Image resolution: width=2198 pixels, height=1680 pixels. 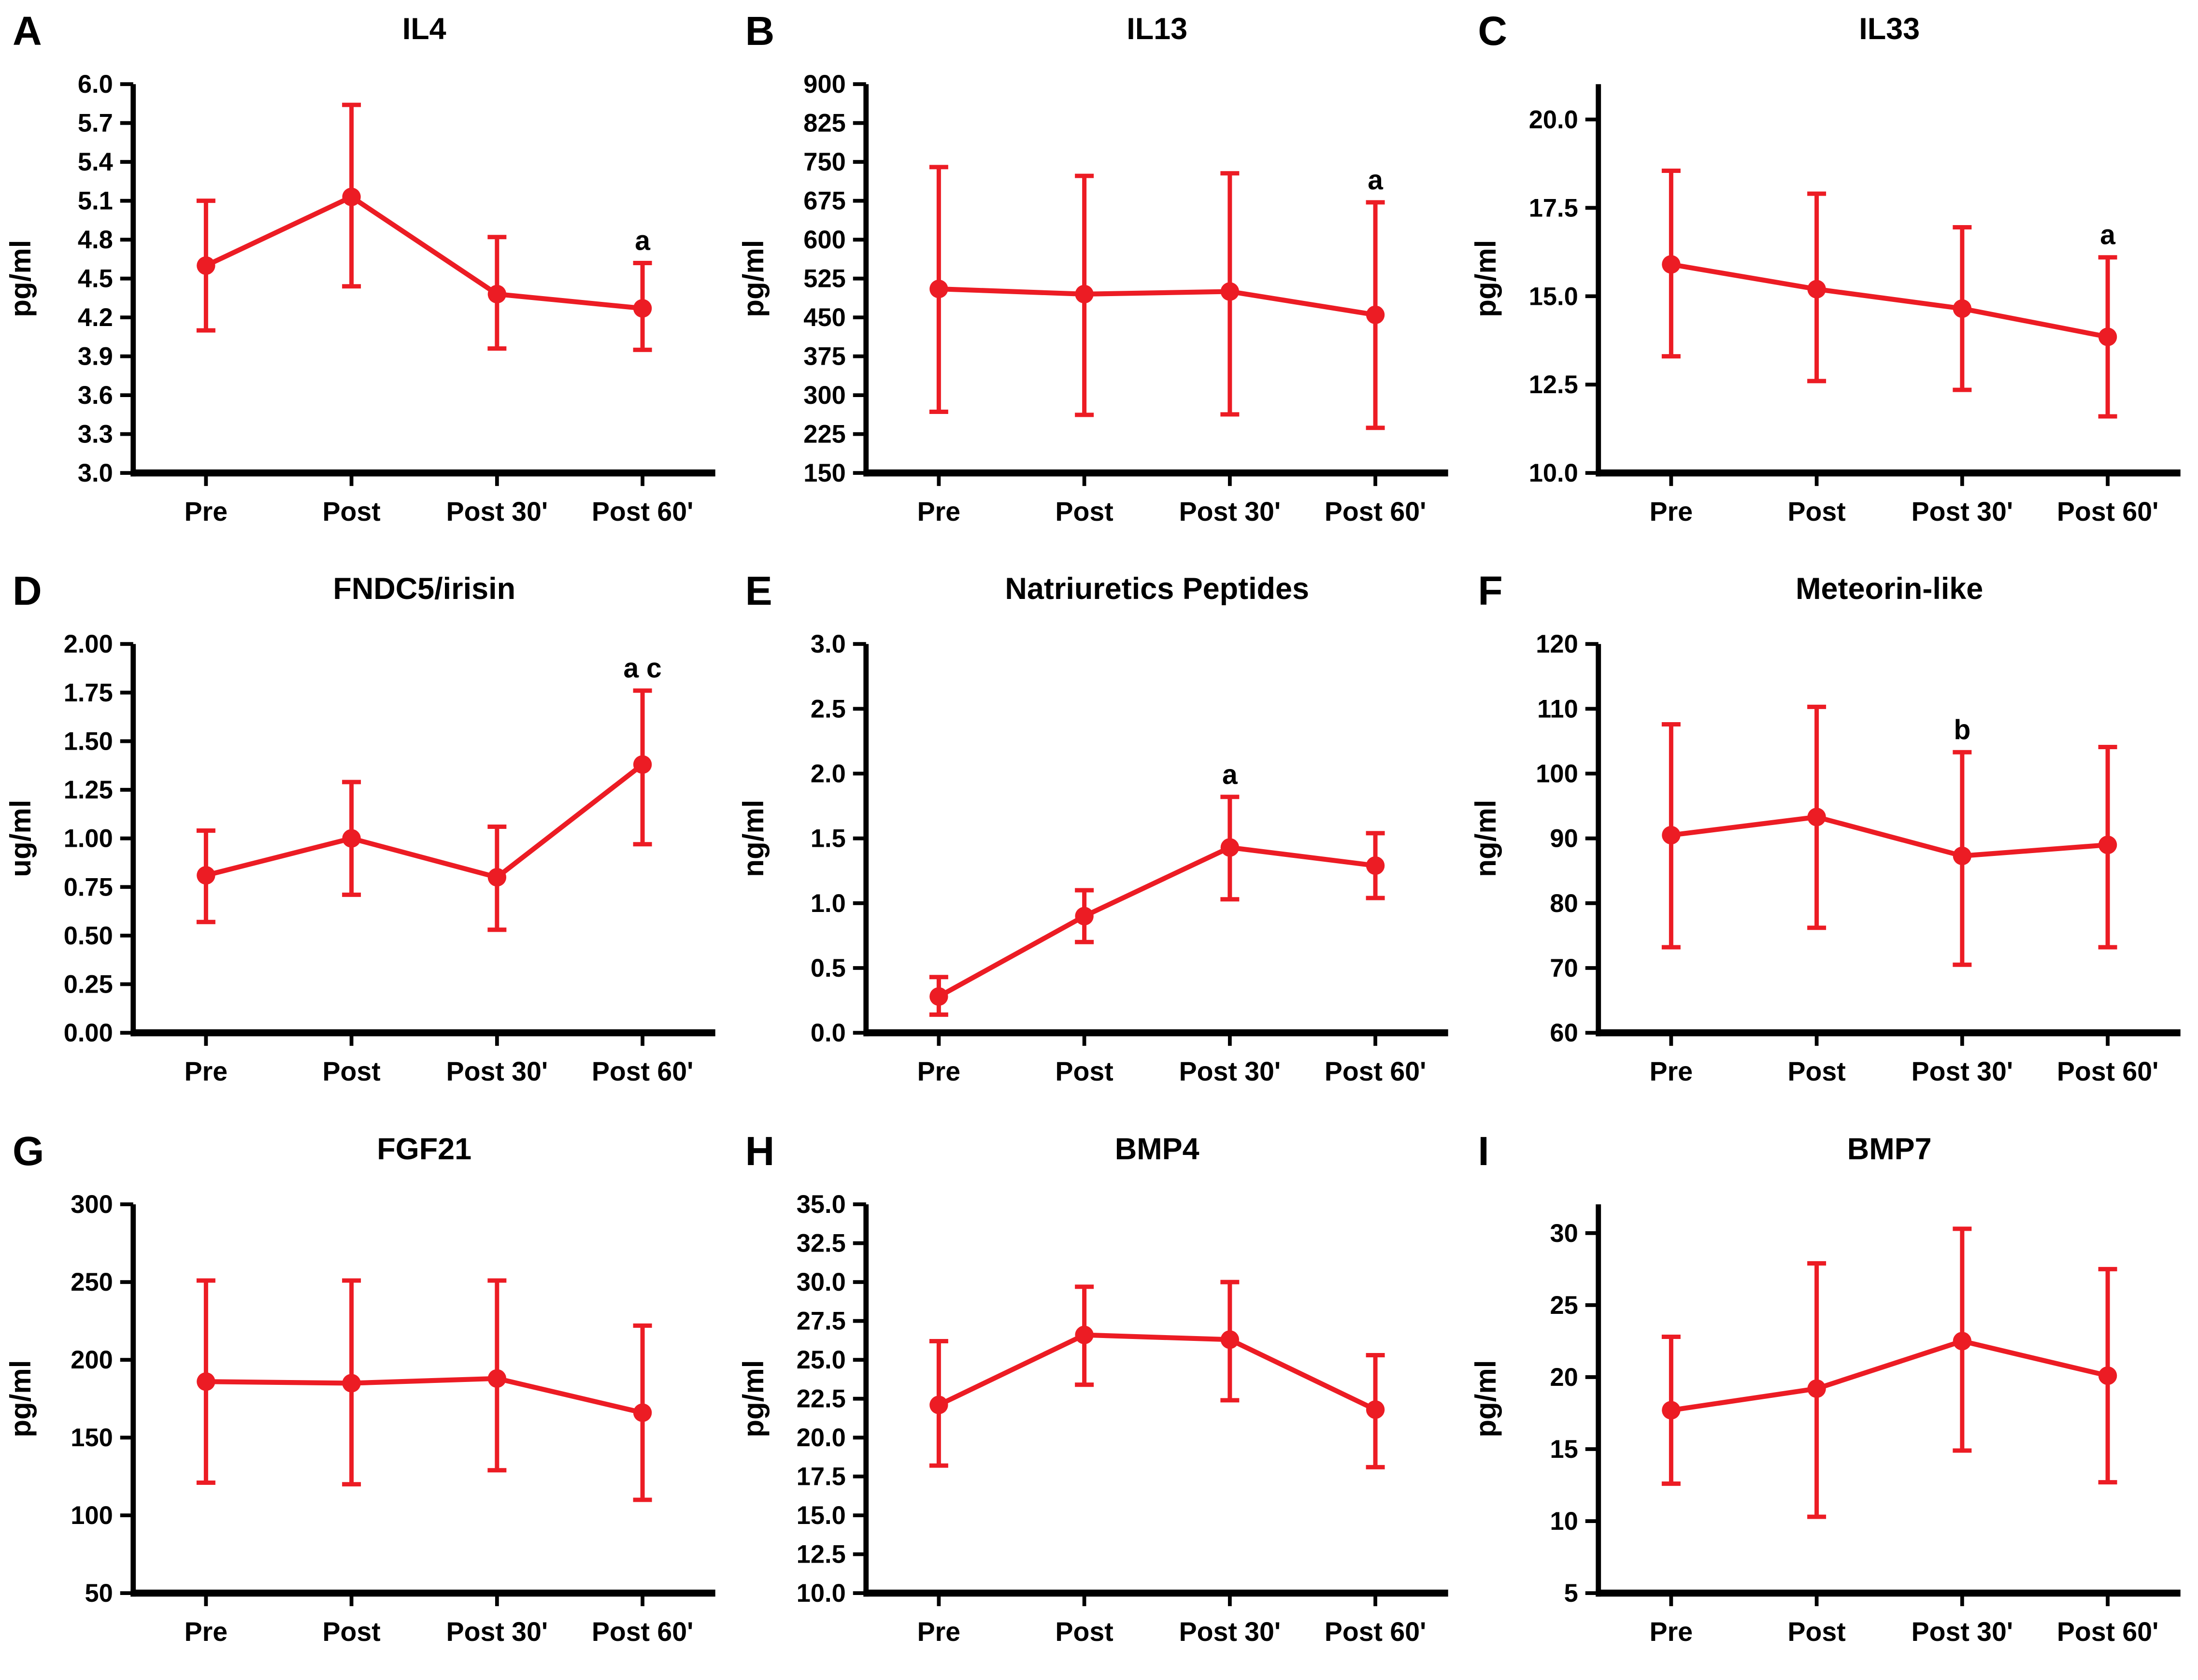 I want to click on y-axis: 3.0 2.5 2.0 1.5 1.0 0.5 0.0, so click(x=839, y=839).